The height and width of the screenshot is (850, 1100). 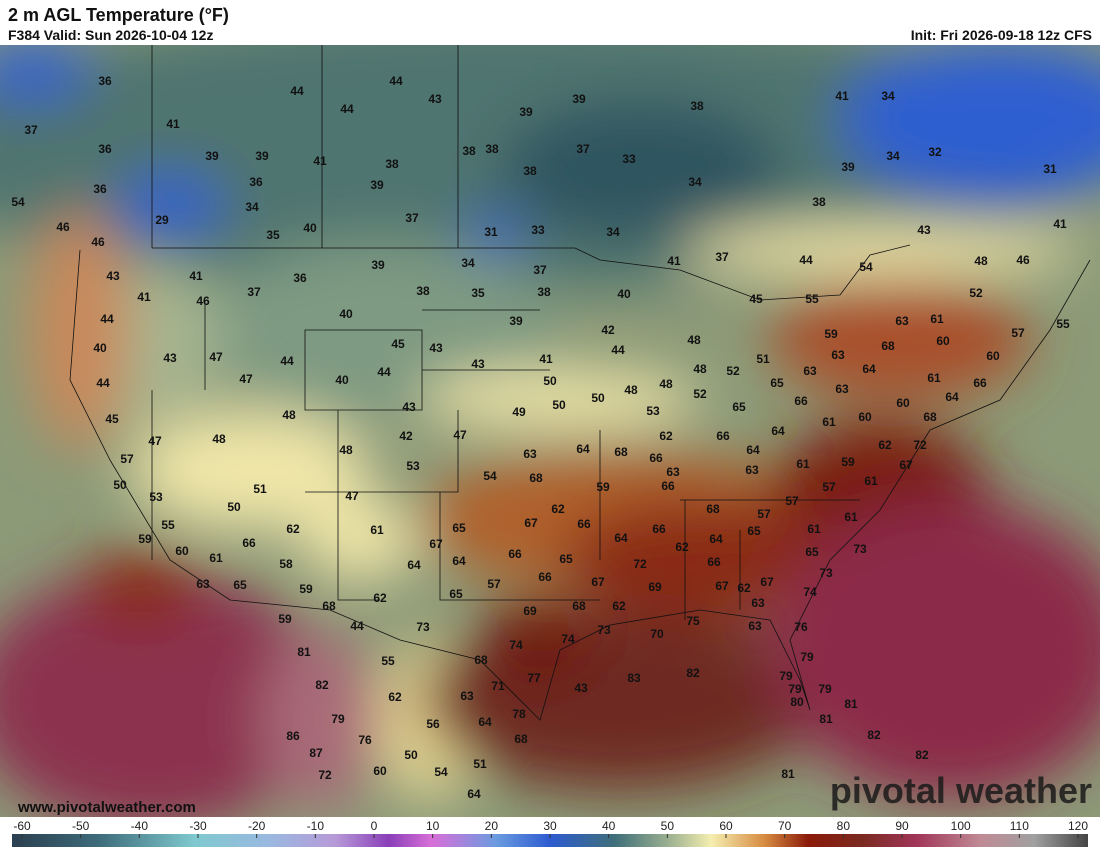 I want to click on header-bar, so click(x=550, y=22).